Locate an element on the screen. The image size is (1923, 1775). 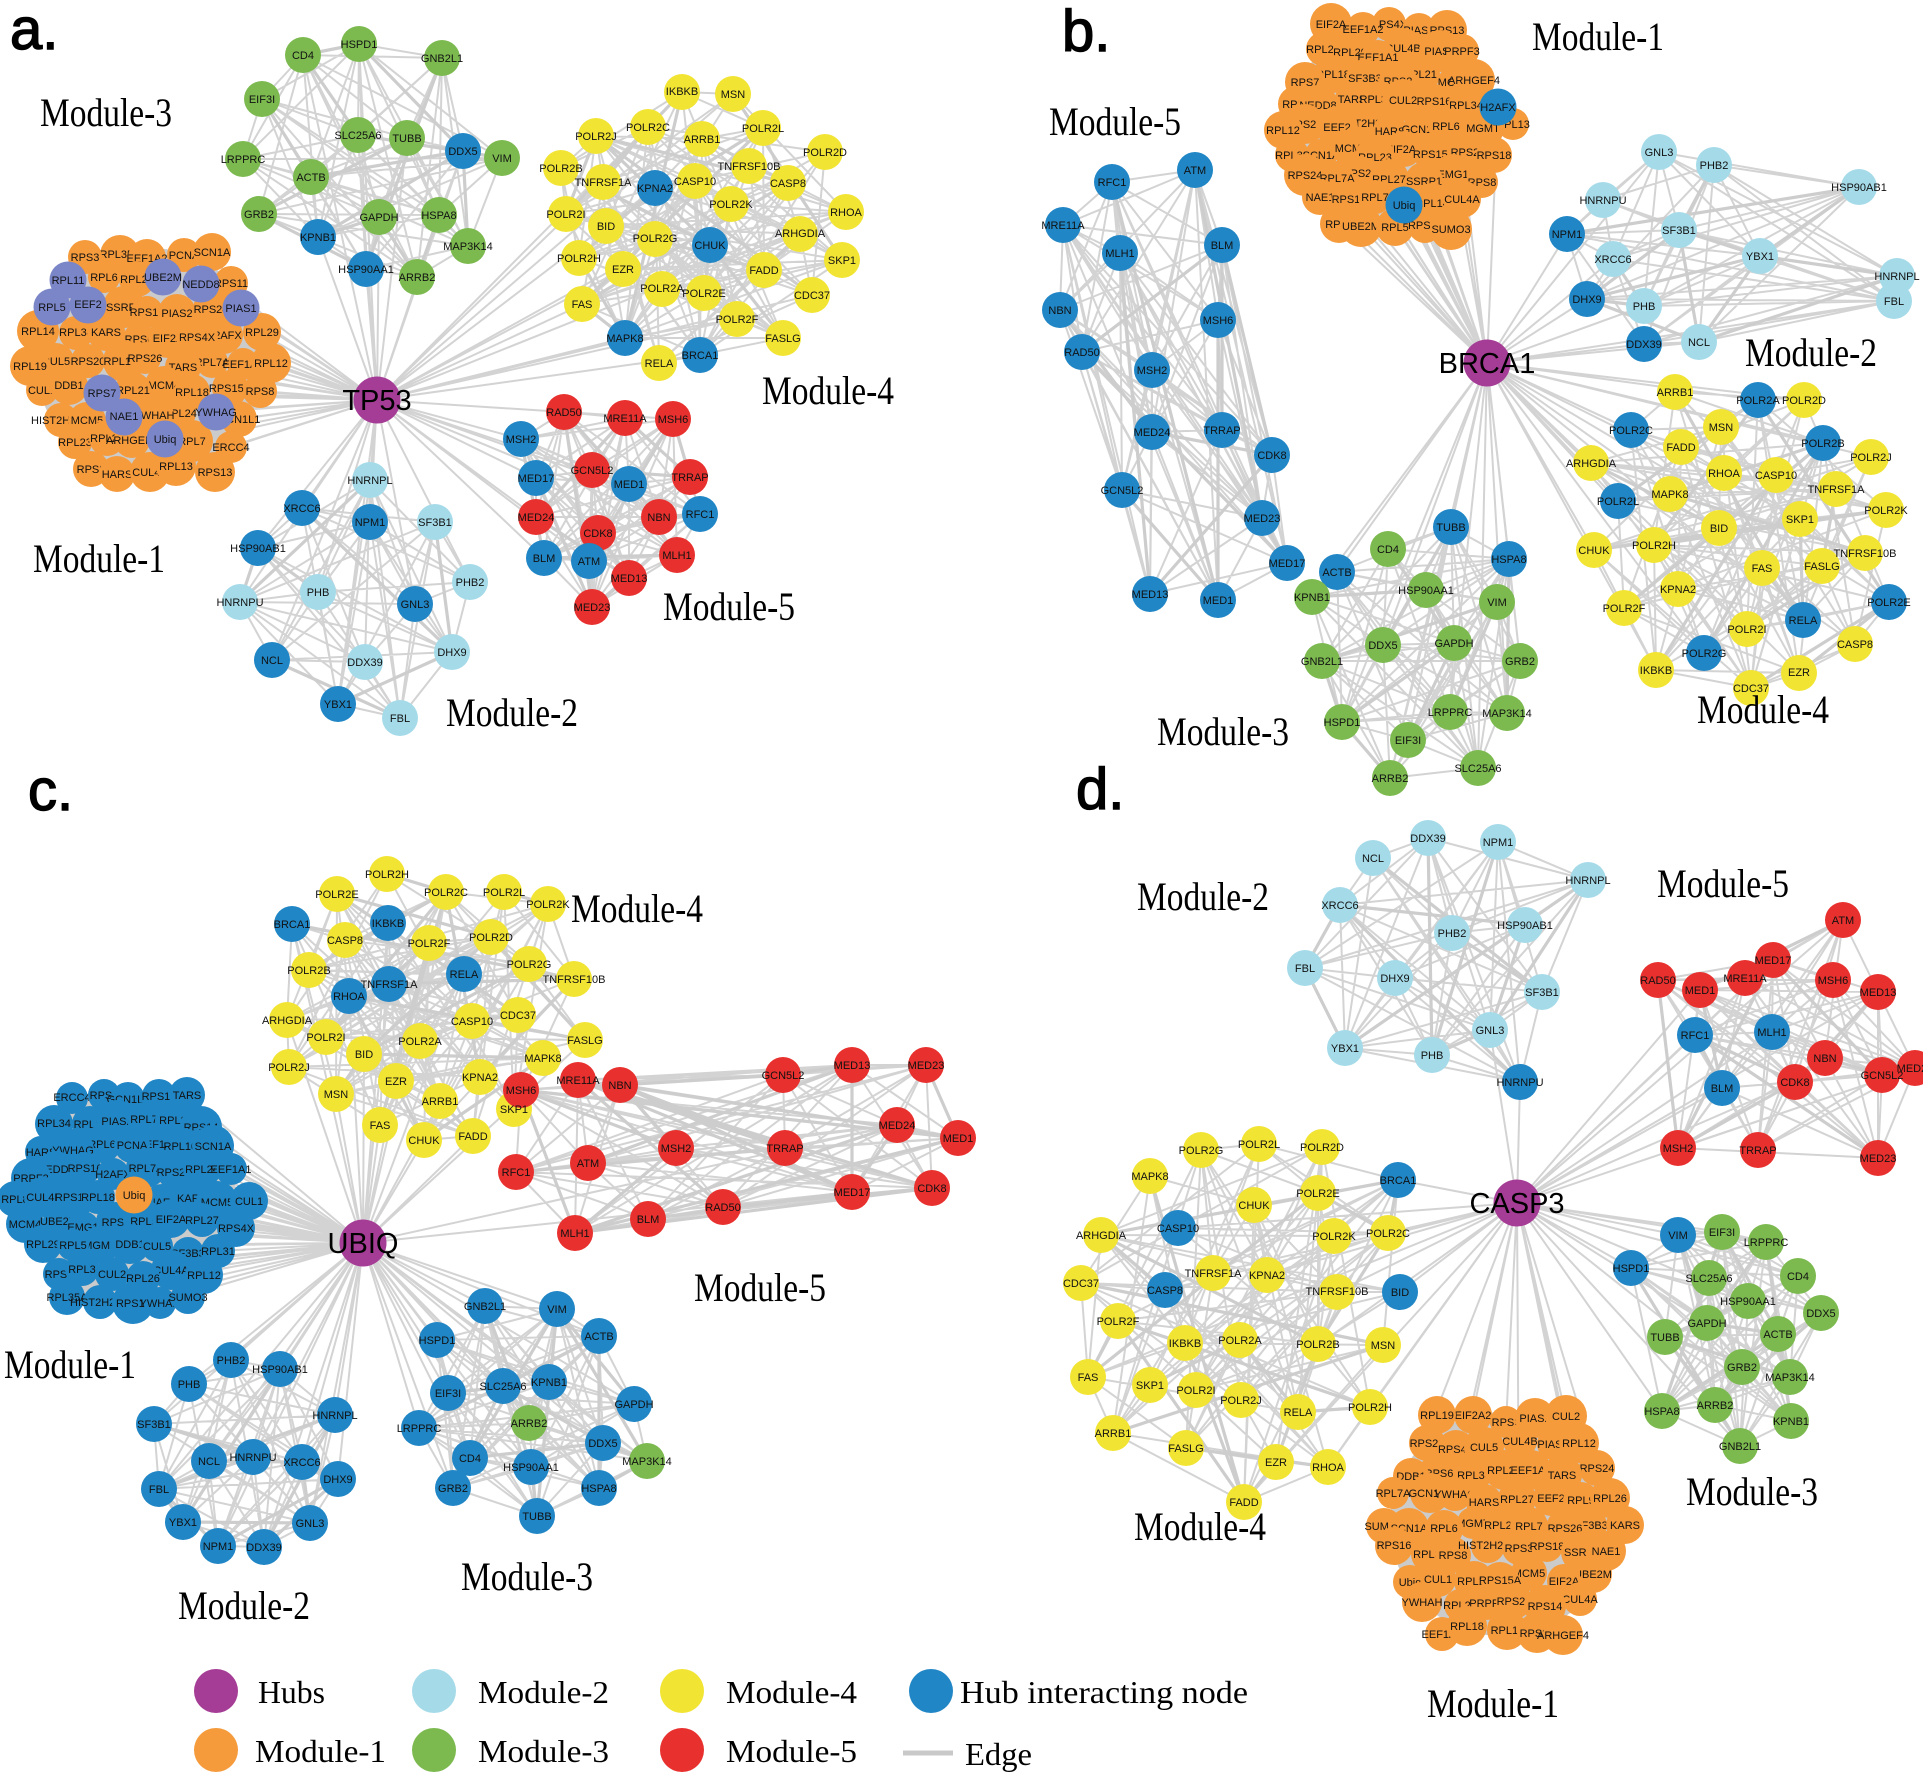
svg-text: MLH1 is located at coordinates (676, 556).